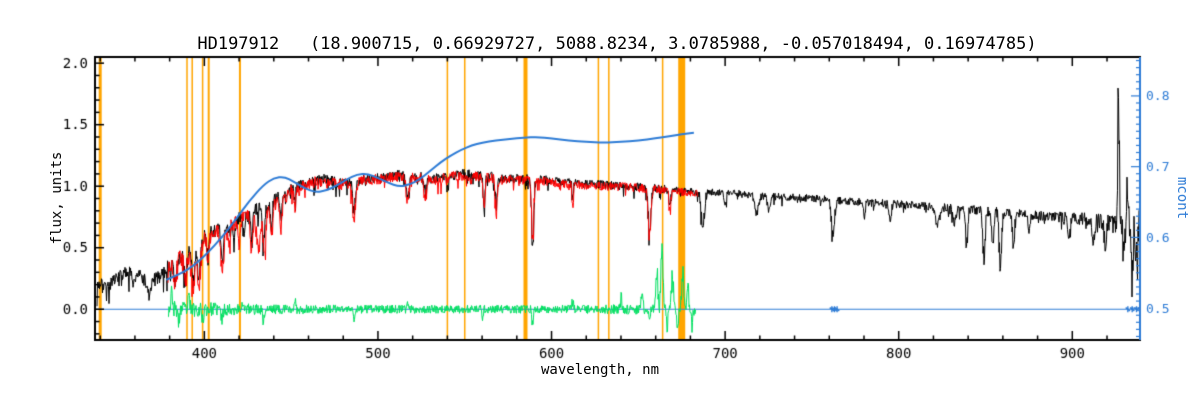  Describe the element at coordinates (57, 198) in the screenshot. I see `y-axis-label-flux: flux, units` at that location.